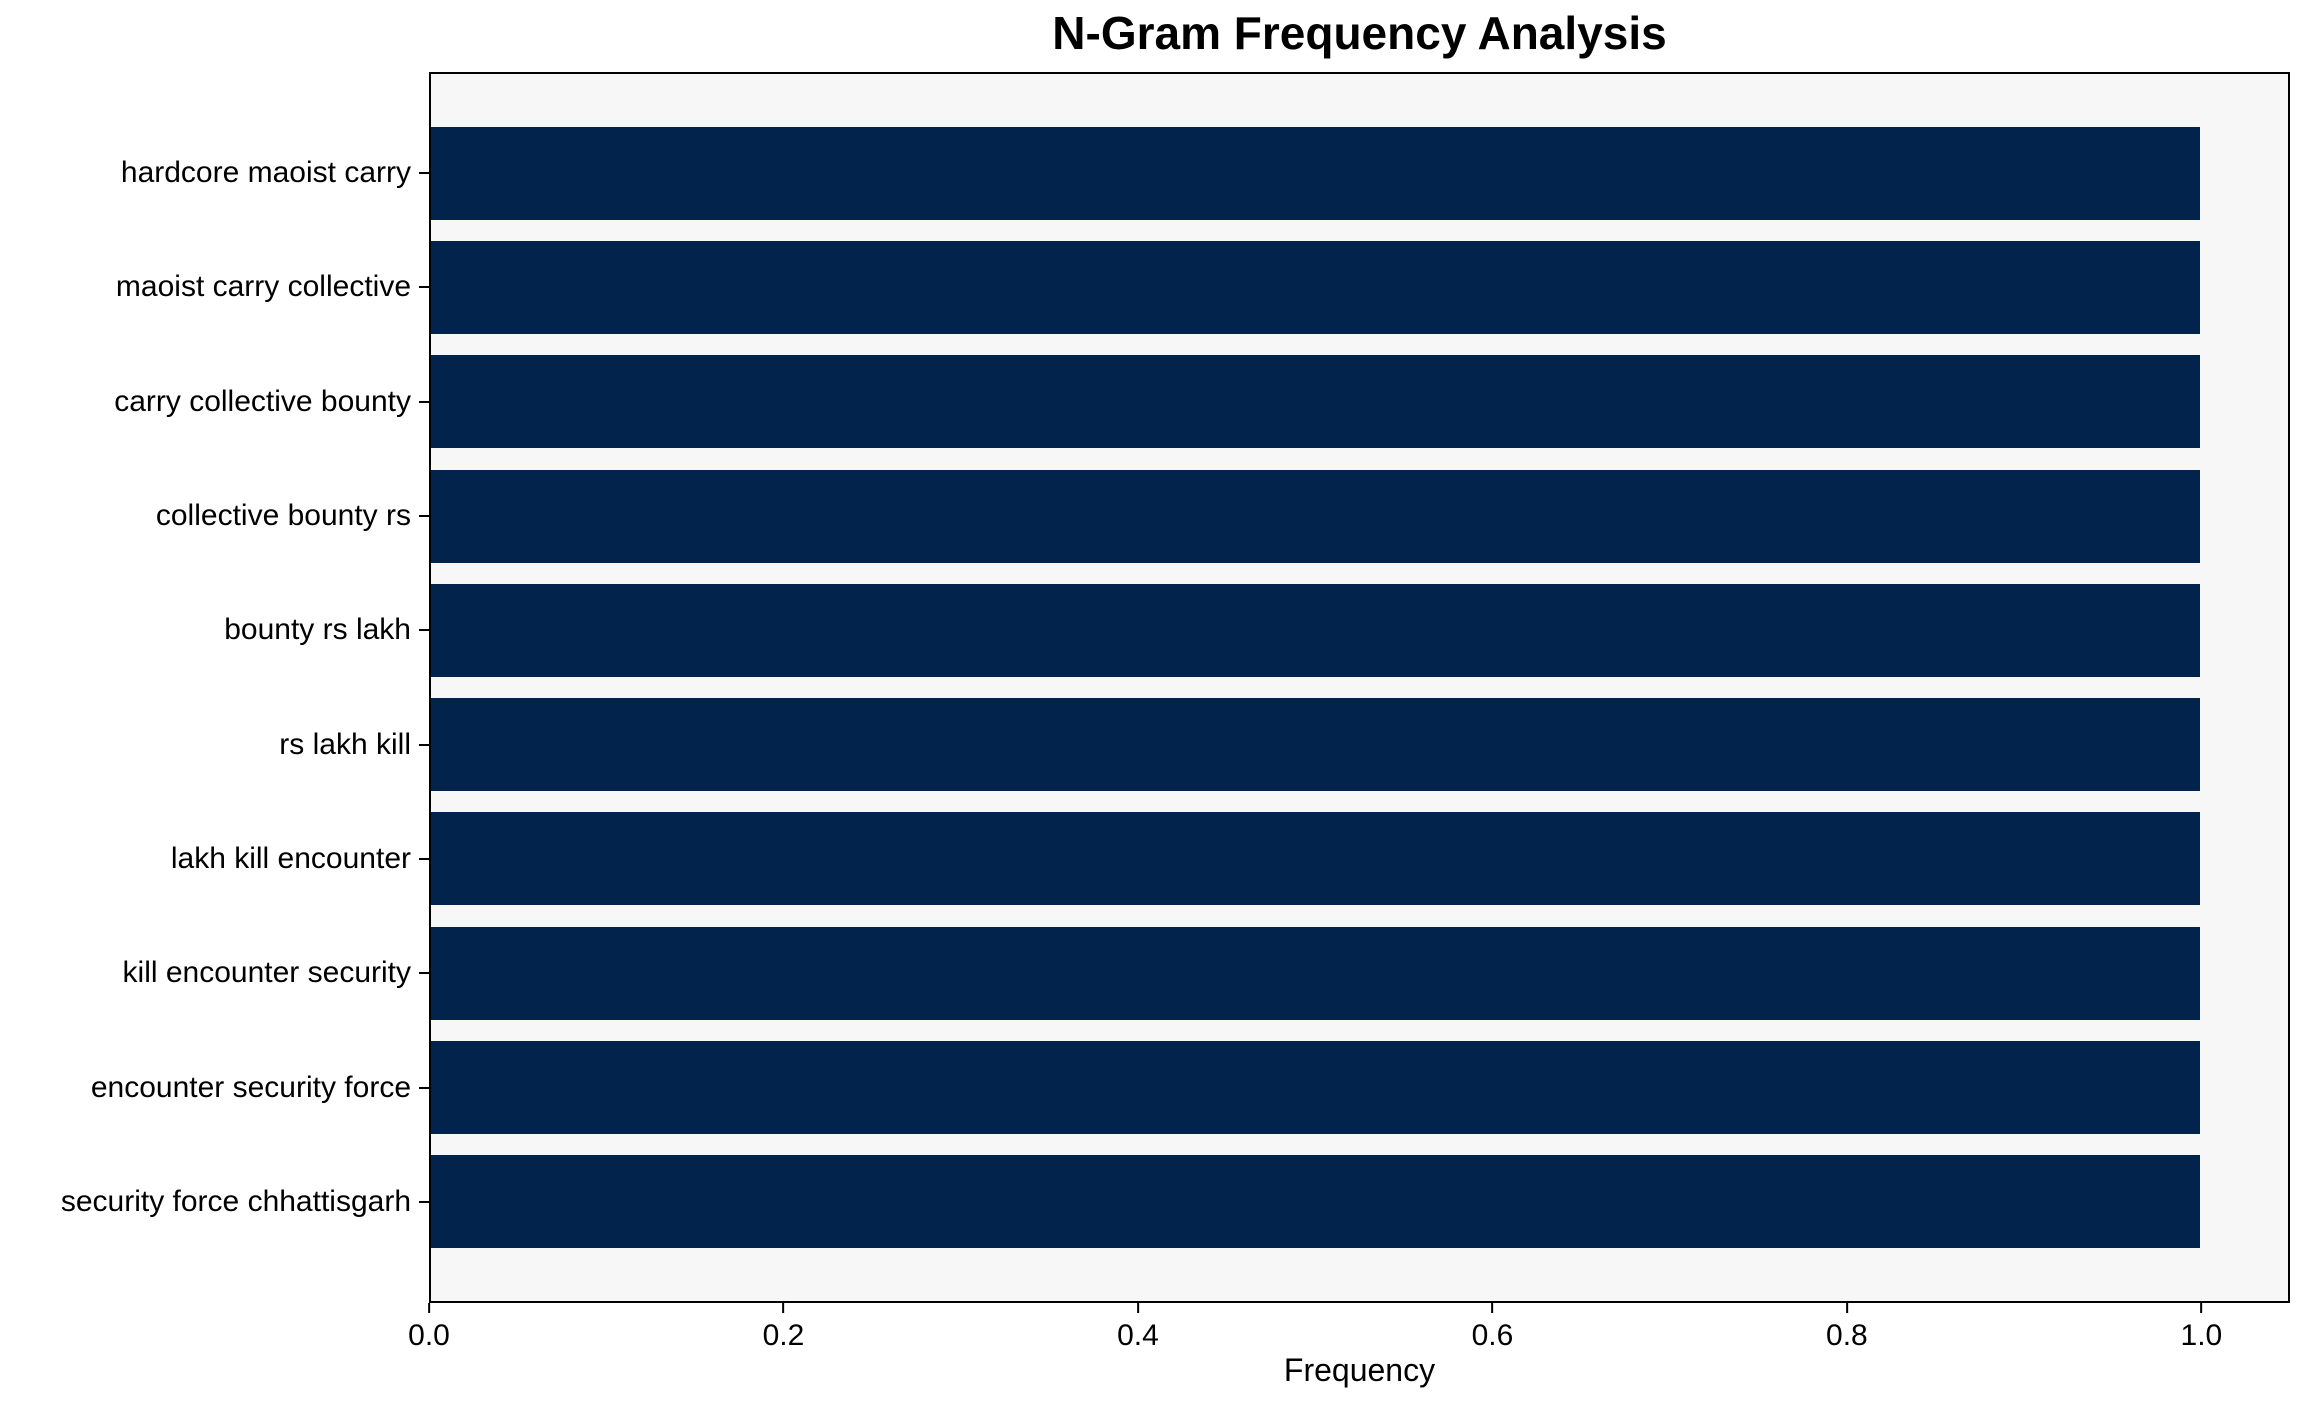 The height and width of the screenshot is (1414, 2308). Describe the element at coordinates (1138, 1335) in the screenshot. I see `x-tick-label: 0.4` at that location.